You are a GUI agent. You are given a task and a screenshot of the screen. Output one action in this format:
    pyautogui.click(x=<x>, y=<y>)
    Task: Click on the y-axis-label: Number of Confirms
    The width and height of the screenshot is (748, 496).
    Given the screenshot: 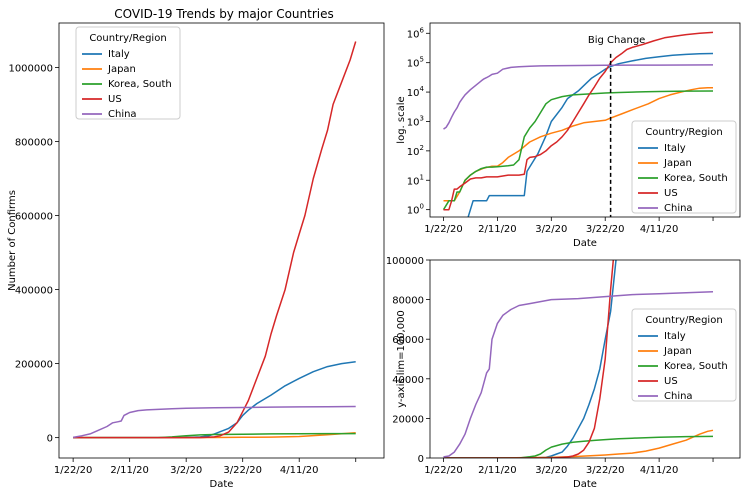 What is the action you would take?
    pyautogui.click(x=12, y=240)
    